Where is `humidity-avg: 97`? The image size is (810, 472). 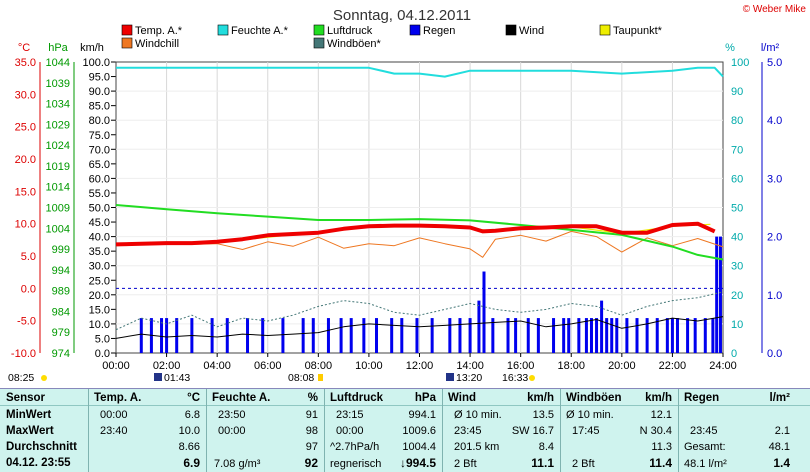
humidity-avg: 97 is located at coordinates (311, 447).